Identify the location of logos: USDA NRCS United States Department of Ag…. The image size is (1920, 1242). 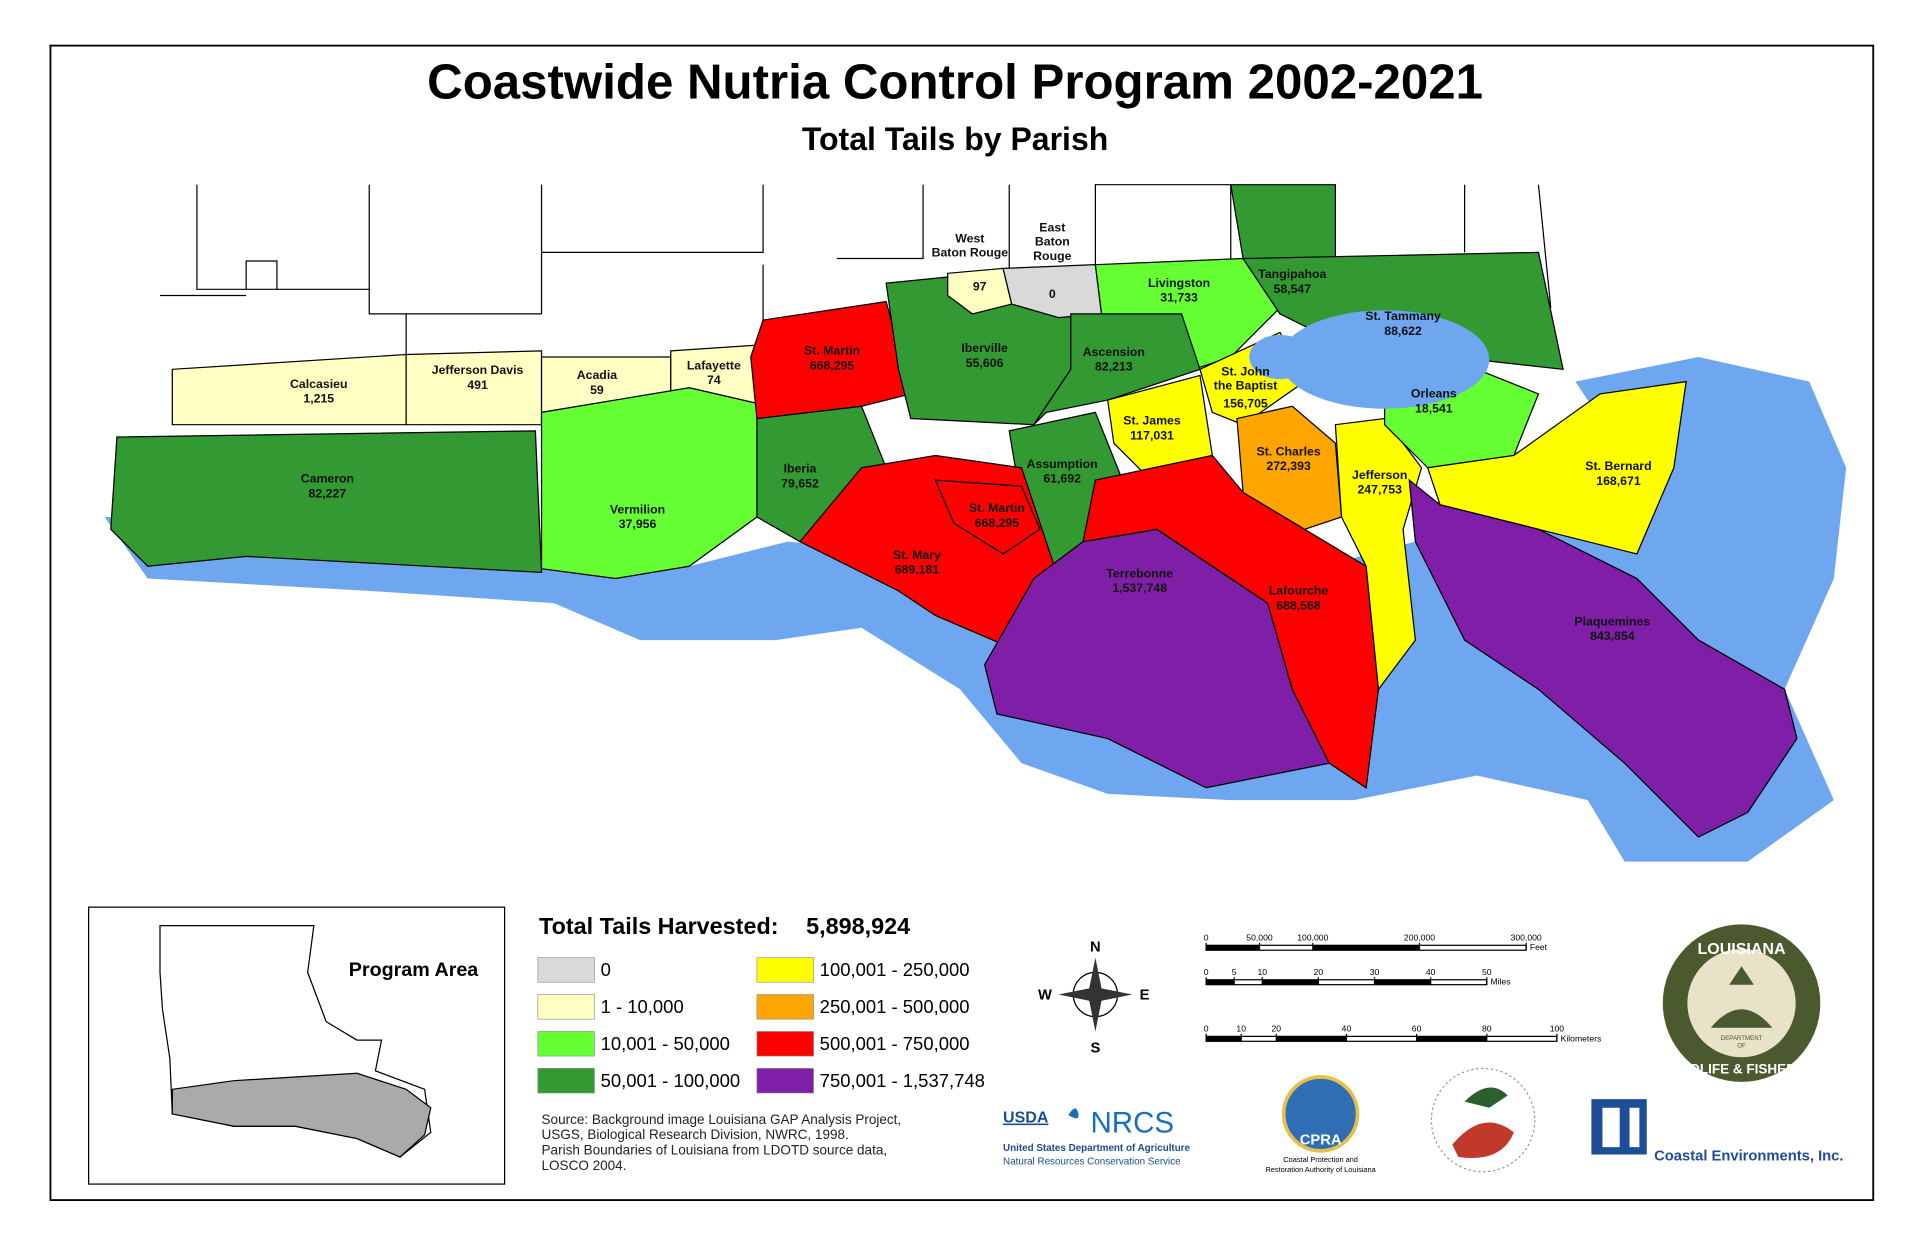
(1423, 1049).